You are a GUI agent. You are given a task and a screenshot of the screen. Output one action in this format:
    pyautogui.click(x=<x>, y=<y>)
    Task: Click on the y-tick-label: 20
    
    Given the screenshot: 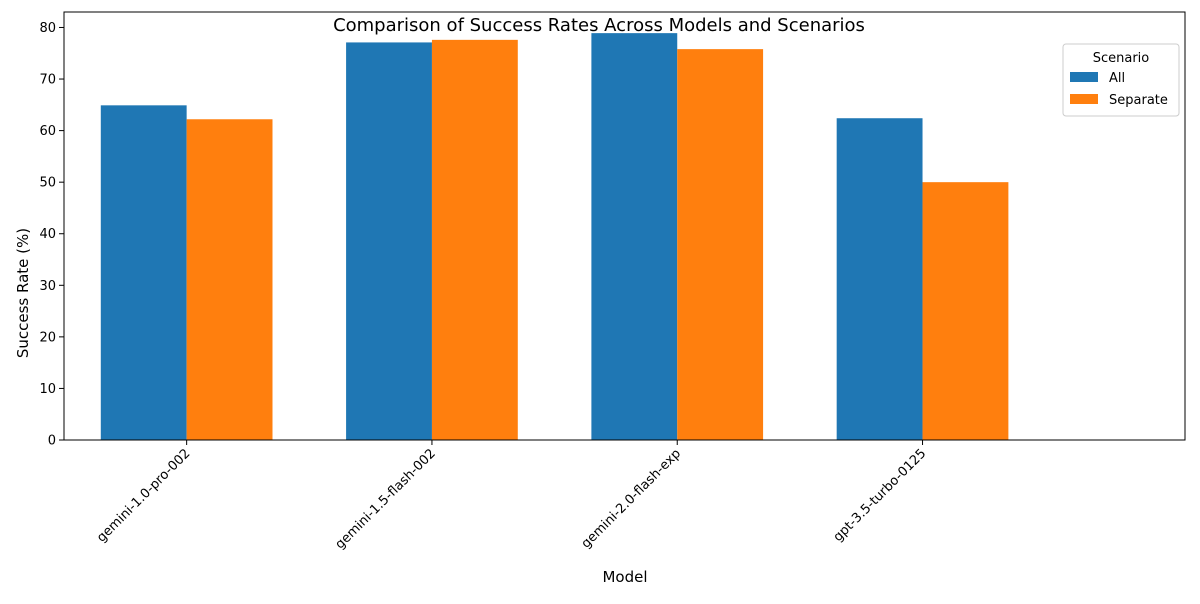 What is the action you would take?
    pyautogui.click(x=47, y=337)
    